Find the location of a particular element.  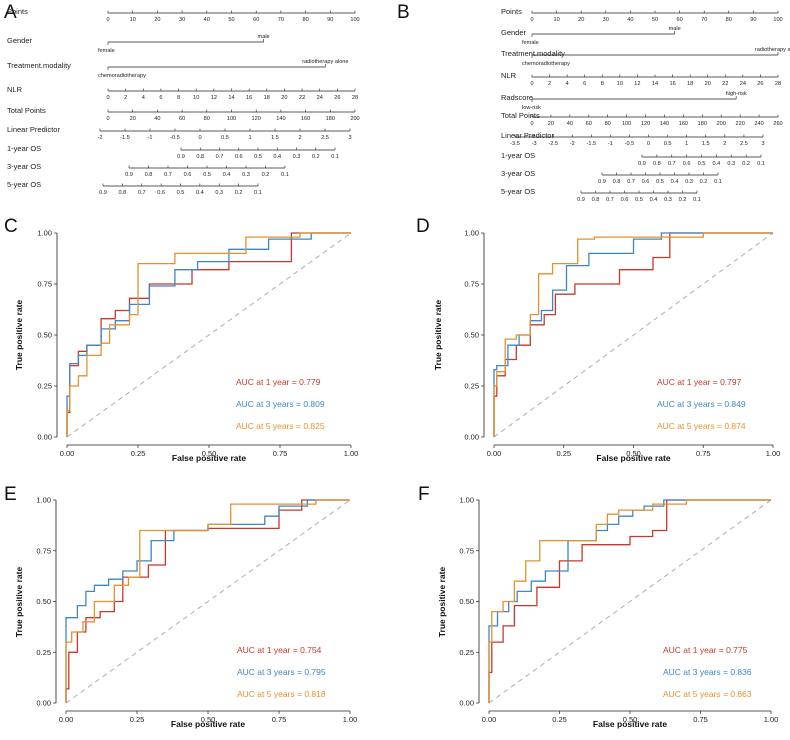

roc-d-y-tick-label: 0.75 is located at coordinates (471, 284).